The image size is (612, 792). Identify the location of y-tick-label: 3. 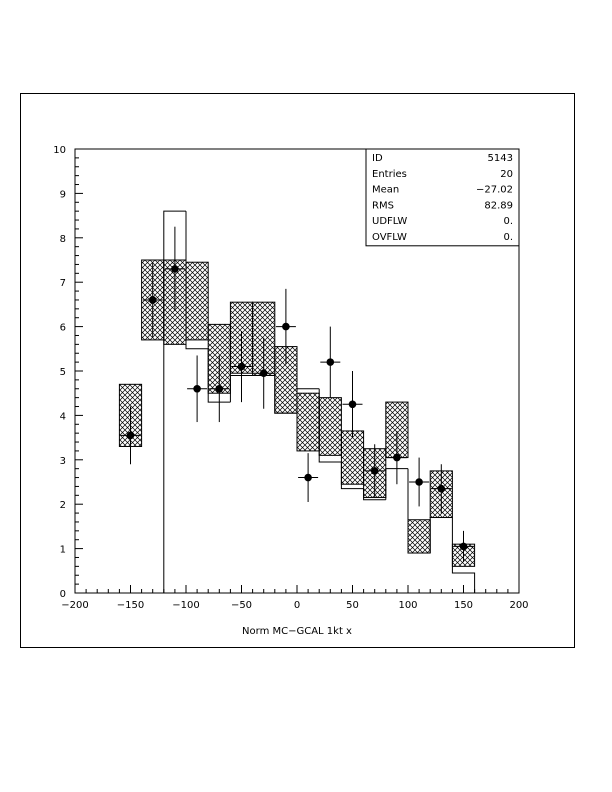
(63, 461).